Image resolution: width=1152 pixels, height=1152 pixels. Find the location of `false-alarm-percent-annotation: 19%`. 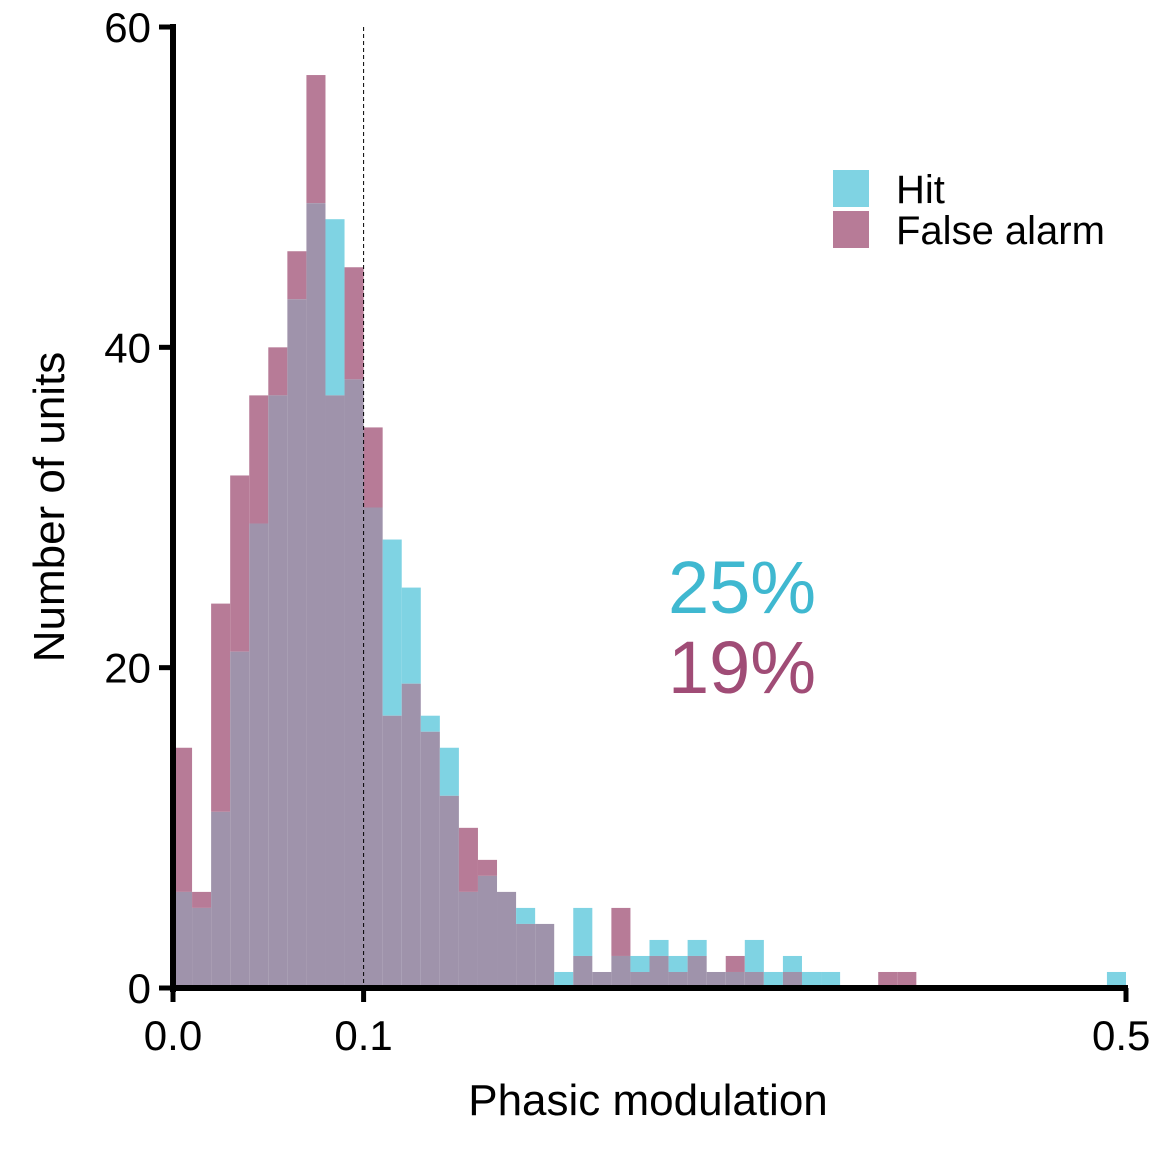

false-alarm-percent-annotation: 19% is located at coordinates (742, 667).